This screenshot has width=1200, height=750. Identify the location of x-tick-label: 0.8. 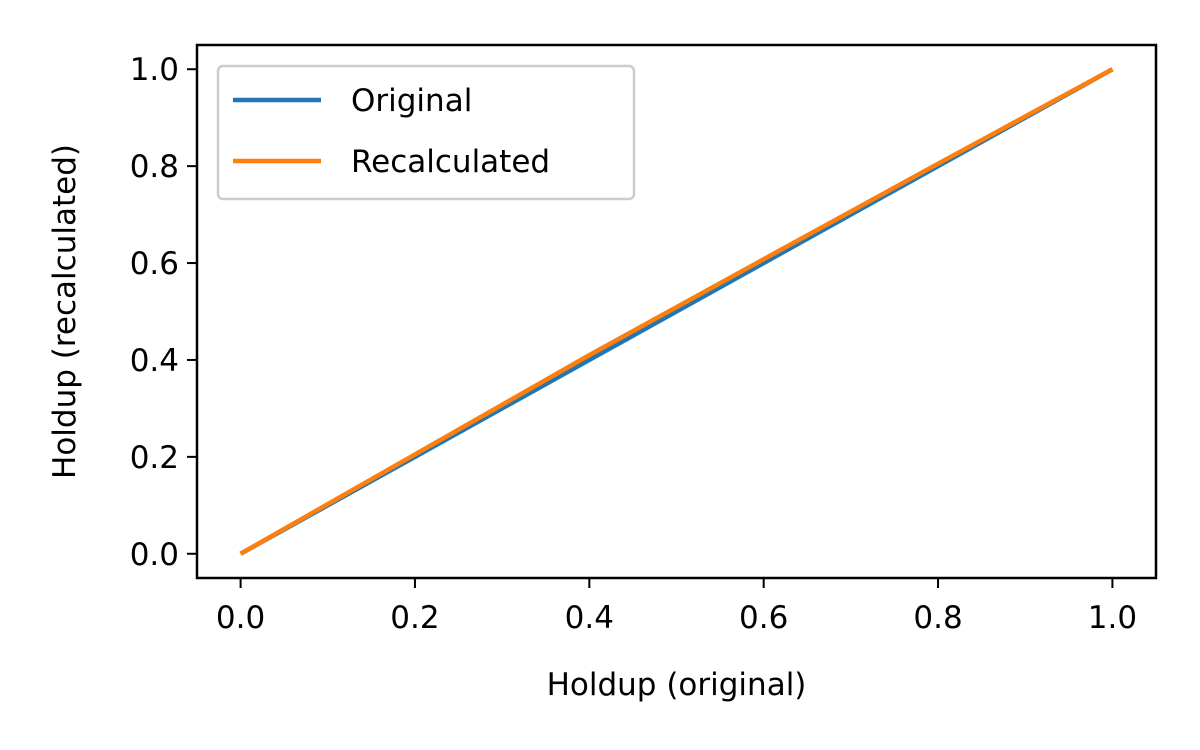
(937, 618).